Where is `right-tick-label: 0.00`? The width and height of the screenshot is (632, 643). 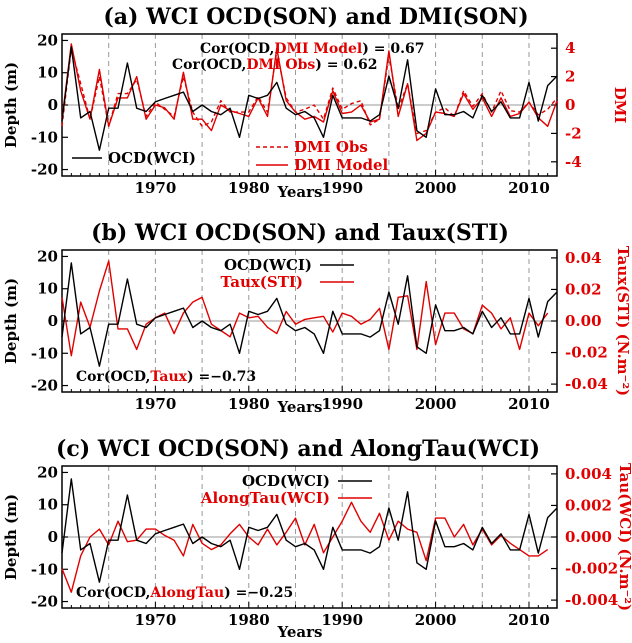 right-tick-label: 0.00 is located at coordinates (583, 321).